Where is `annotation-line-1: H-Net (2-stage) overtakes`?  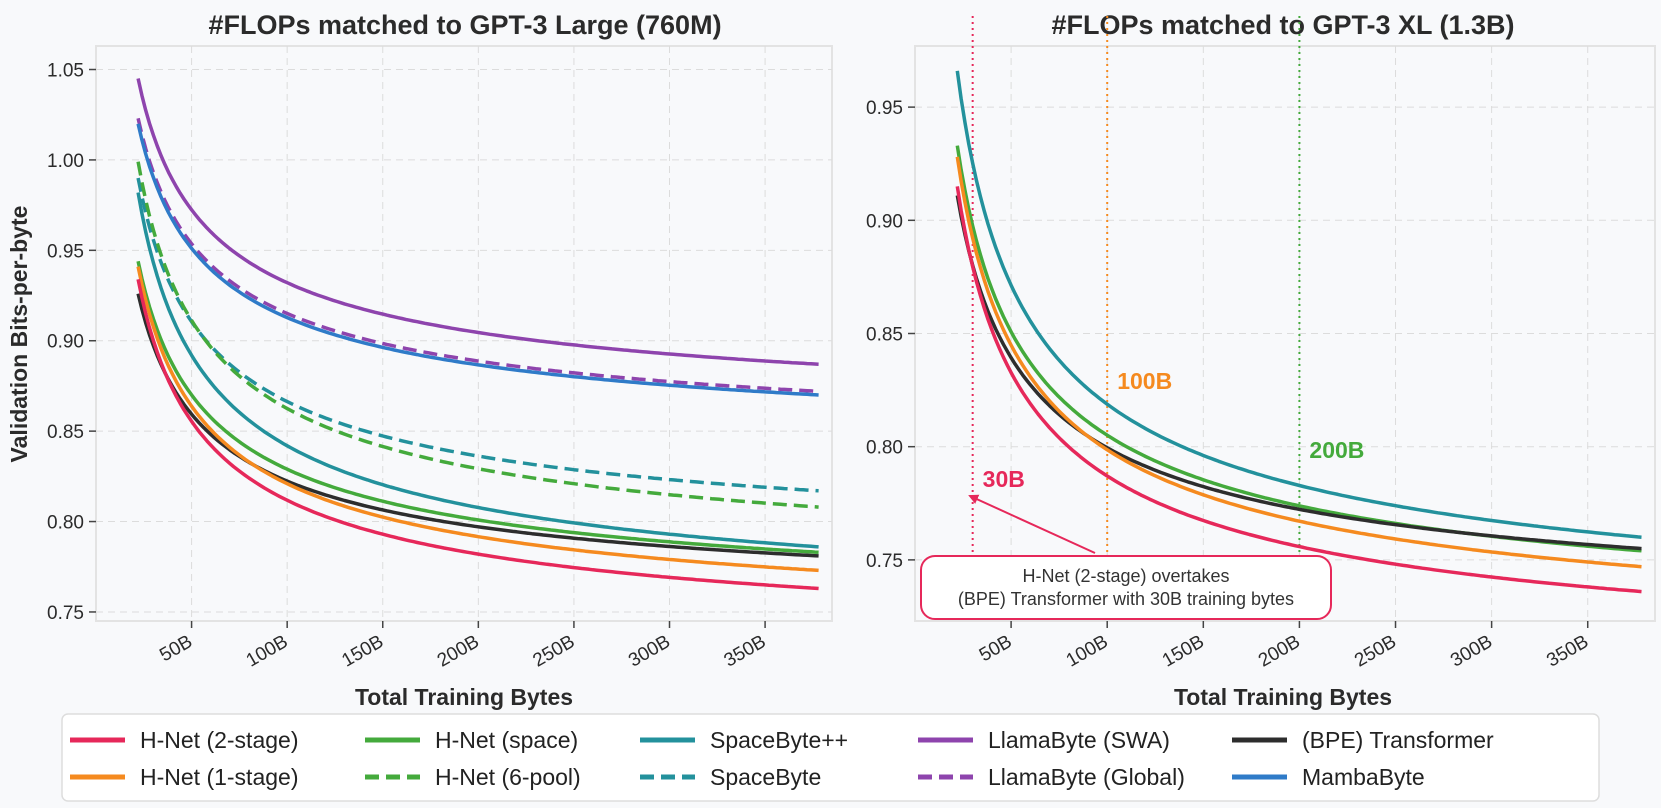
annotation-line-1: H-Net (2-stage) overtakes is located at coordinates (1125, 576).